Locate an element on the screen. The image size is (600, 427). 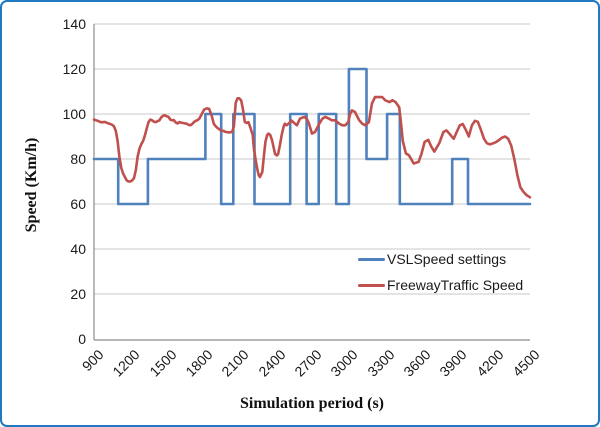
y-tick-label: 100 is located at coordinates (74, 114).